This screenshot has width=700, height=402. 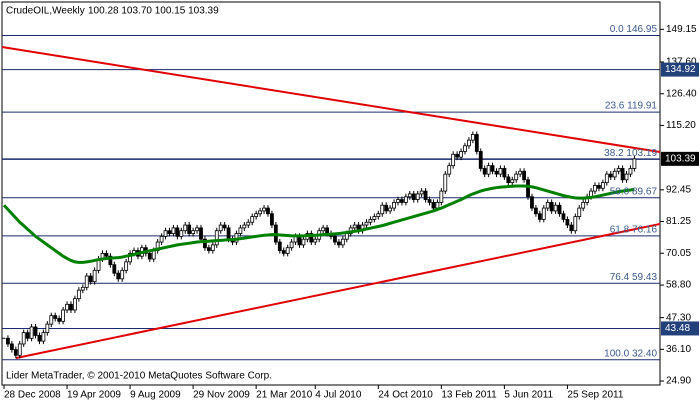 I want to click on chart-title: CrudeOIL,Weekly, so click(x=45, y=11).